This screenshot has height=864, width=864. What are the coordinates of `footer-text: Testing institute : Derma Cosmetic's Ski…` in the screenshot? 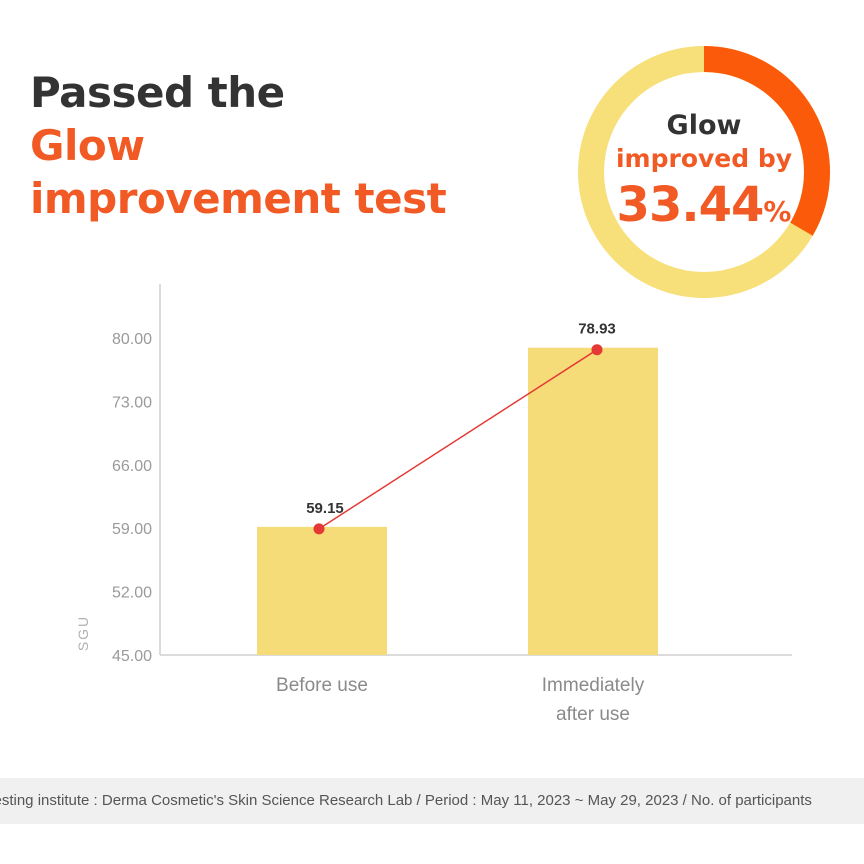 It's located at (406, 800).